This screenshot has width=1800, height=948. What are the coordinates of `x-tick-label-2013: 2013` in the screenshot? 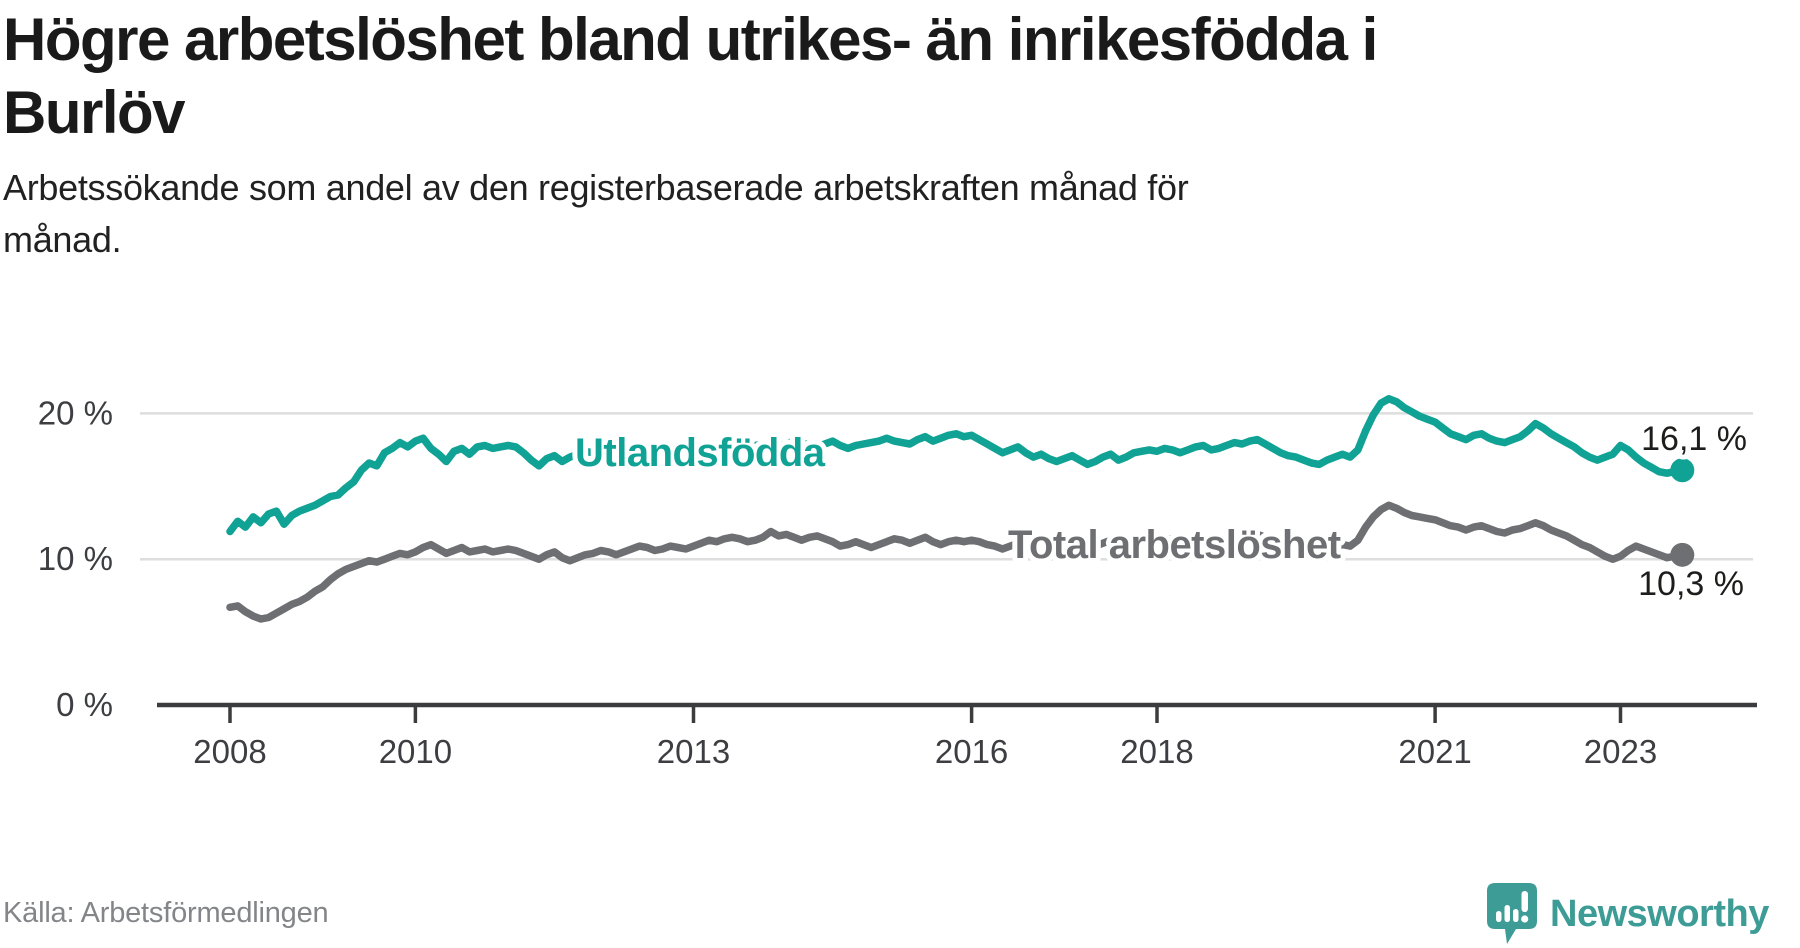 It's located at (693, 751).